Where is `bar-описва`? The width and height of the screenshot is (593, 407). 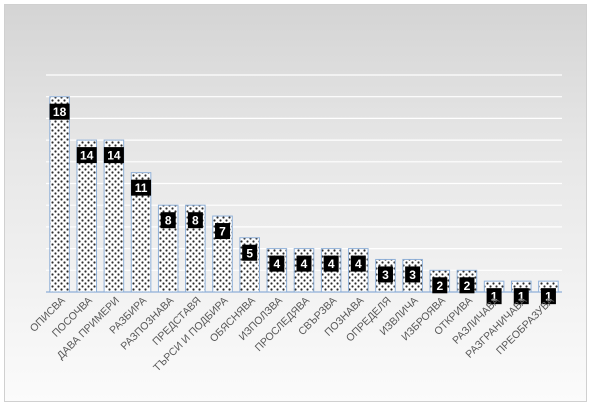
bar-описва is located at coordinates (59, 194).